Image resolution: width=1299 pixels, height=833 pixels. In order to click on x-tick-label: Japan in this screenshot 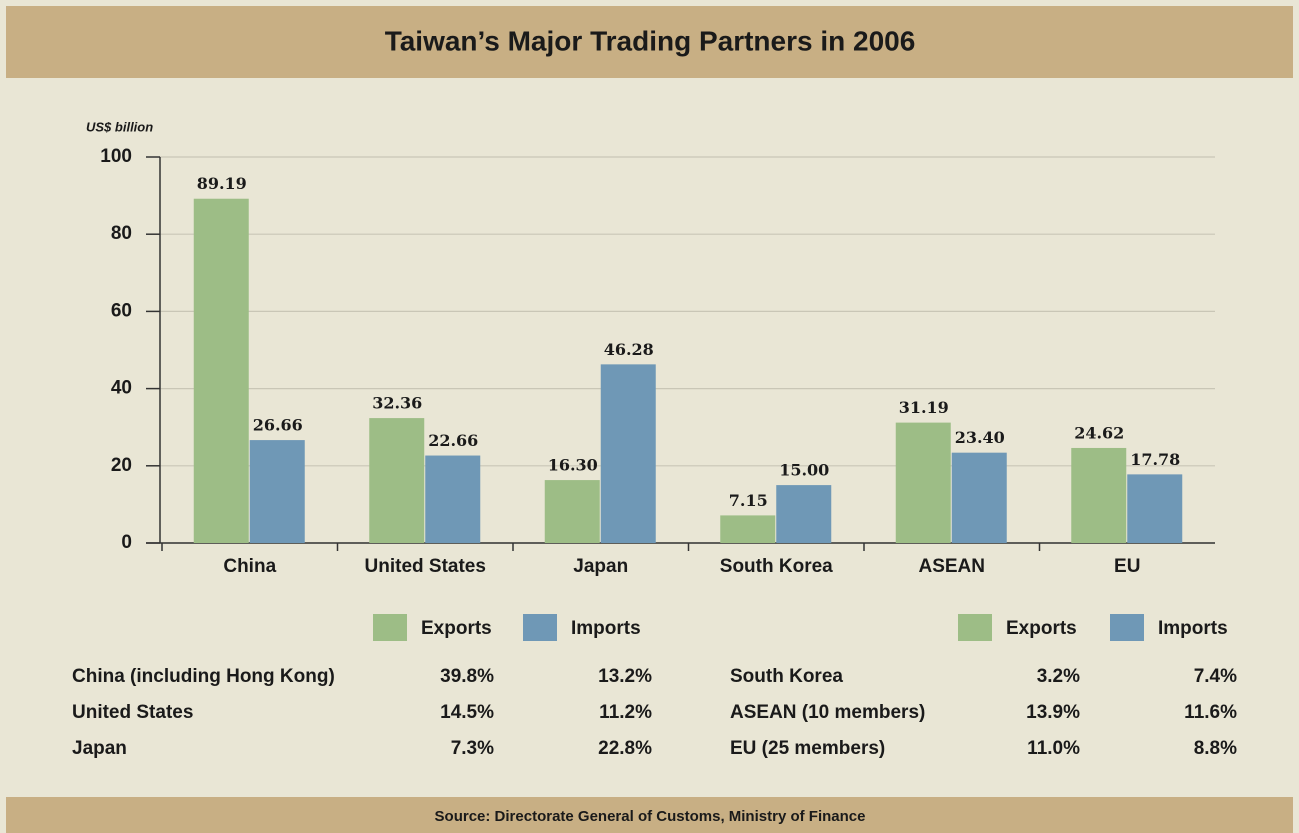, I will do `click(600, 566)`.